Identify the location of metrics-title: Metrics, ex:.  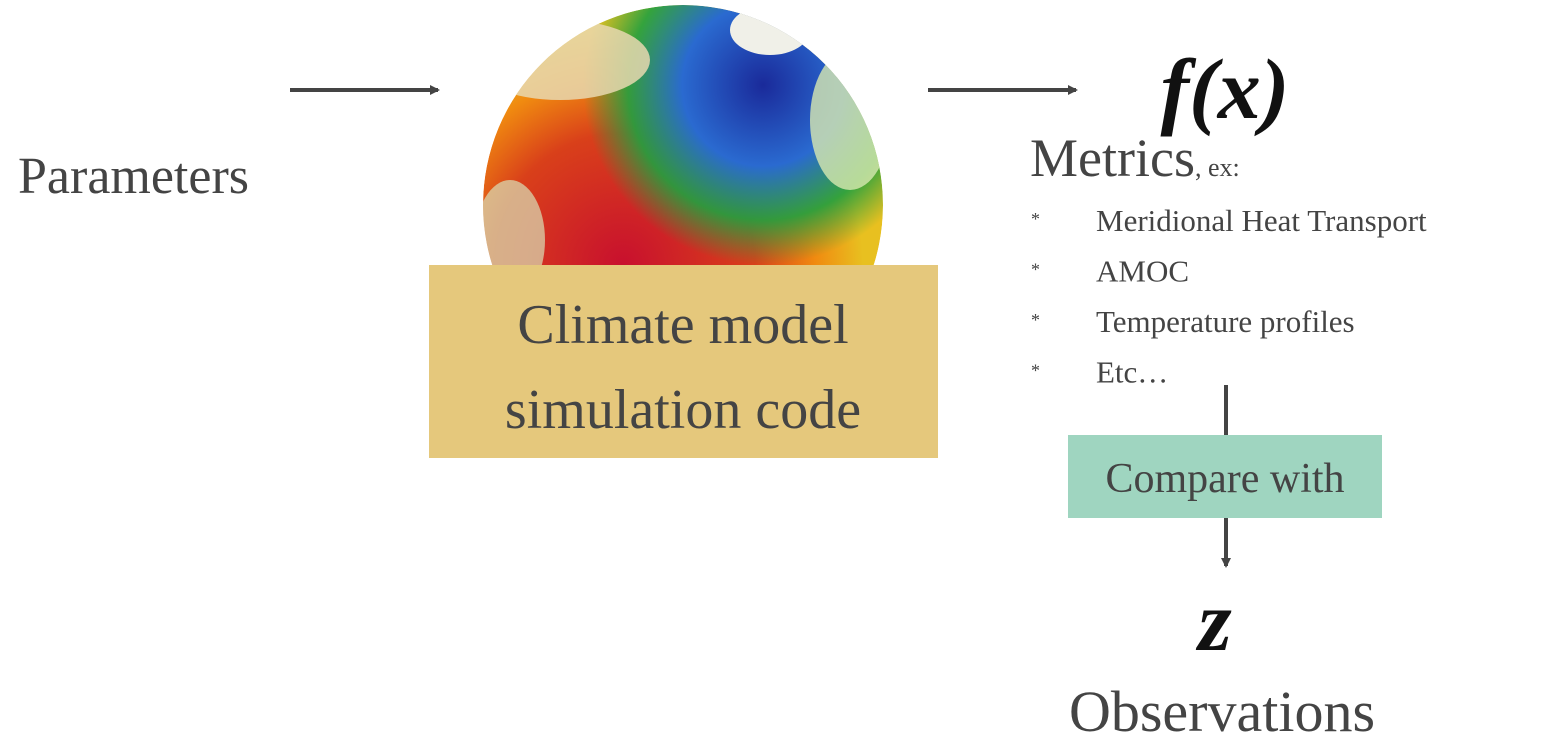
(1135, 158).